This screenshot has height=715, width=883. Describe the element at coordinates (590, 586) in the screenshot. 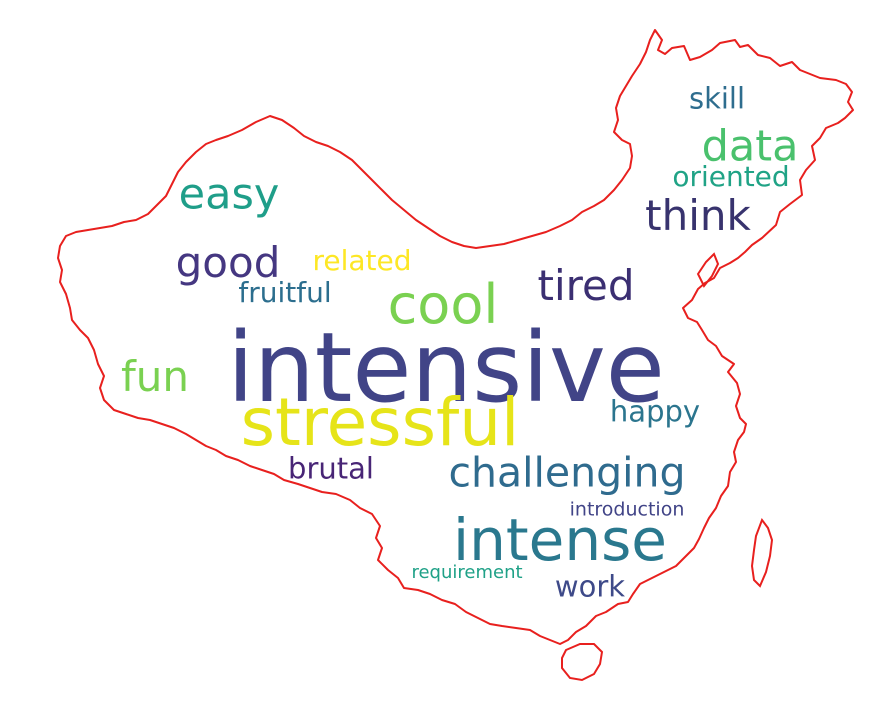

I see `word-work: work` at that location.